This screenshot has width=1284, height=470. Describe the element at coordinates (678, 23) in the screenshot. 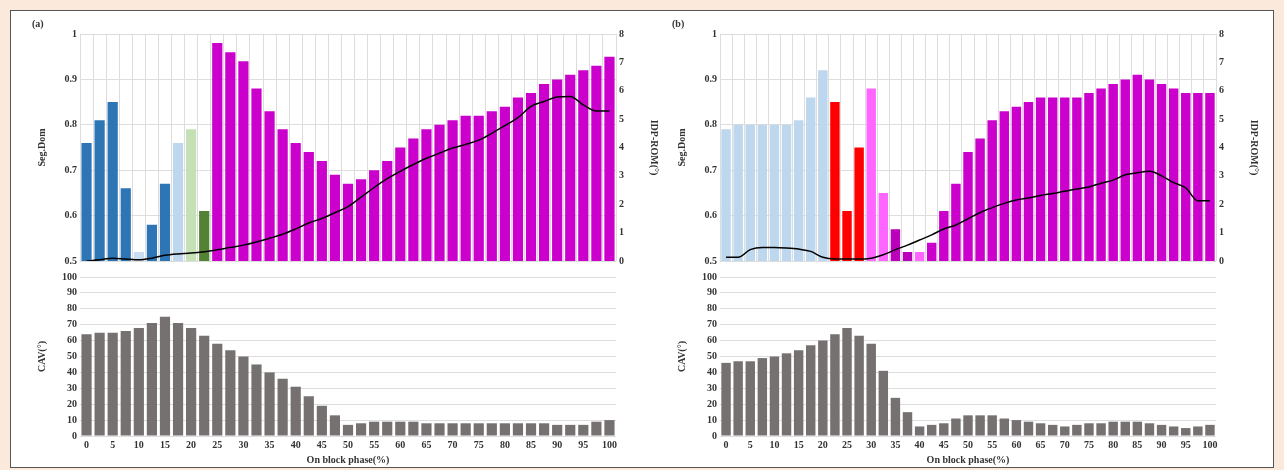

I see `chart-title: (b)` at that location.